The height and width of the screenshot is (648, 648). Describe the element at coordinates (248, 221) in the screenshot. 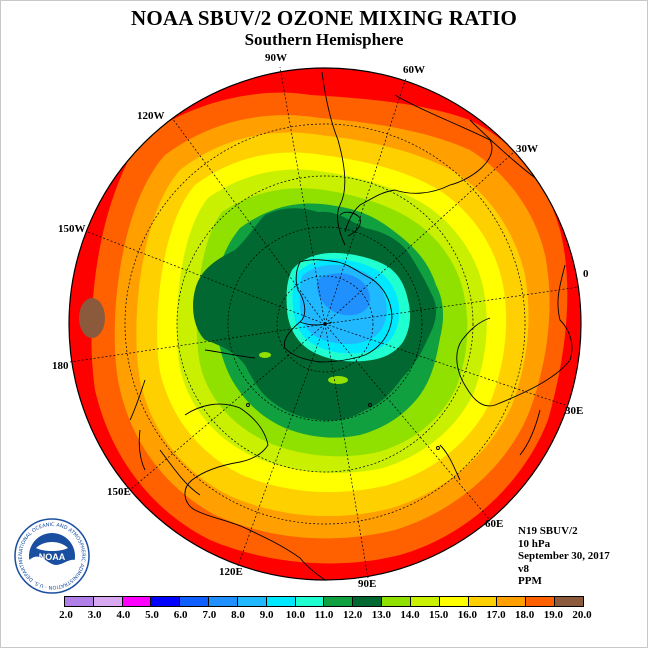

I see `meridian-120w` at that location.